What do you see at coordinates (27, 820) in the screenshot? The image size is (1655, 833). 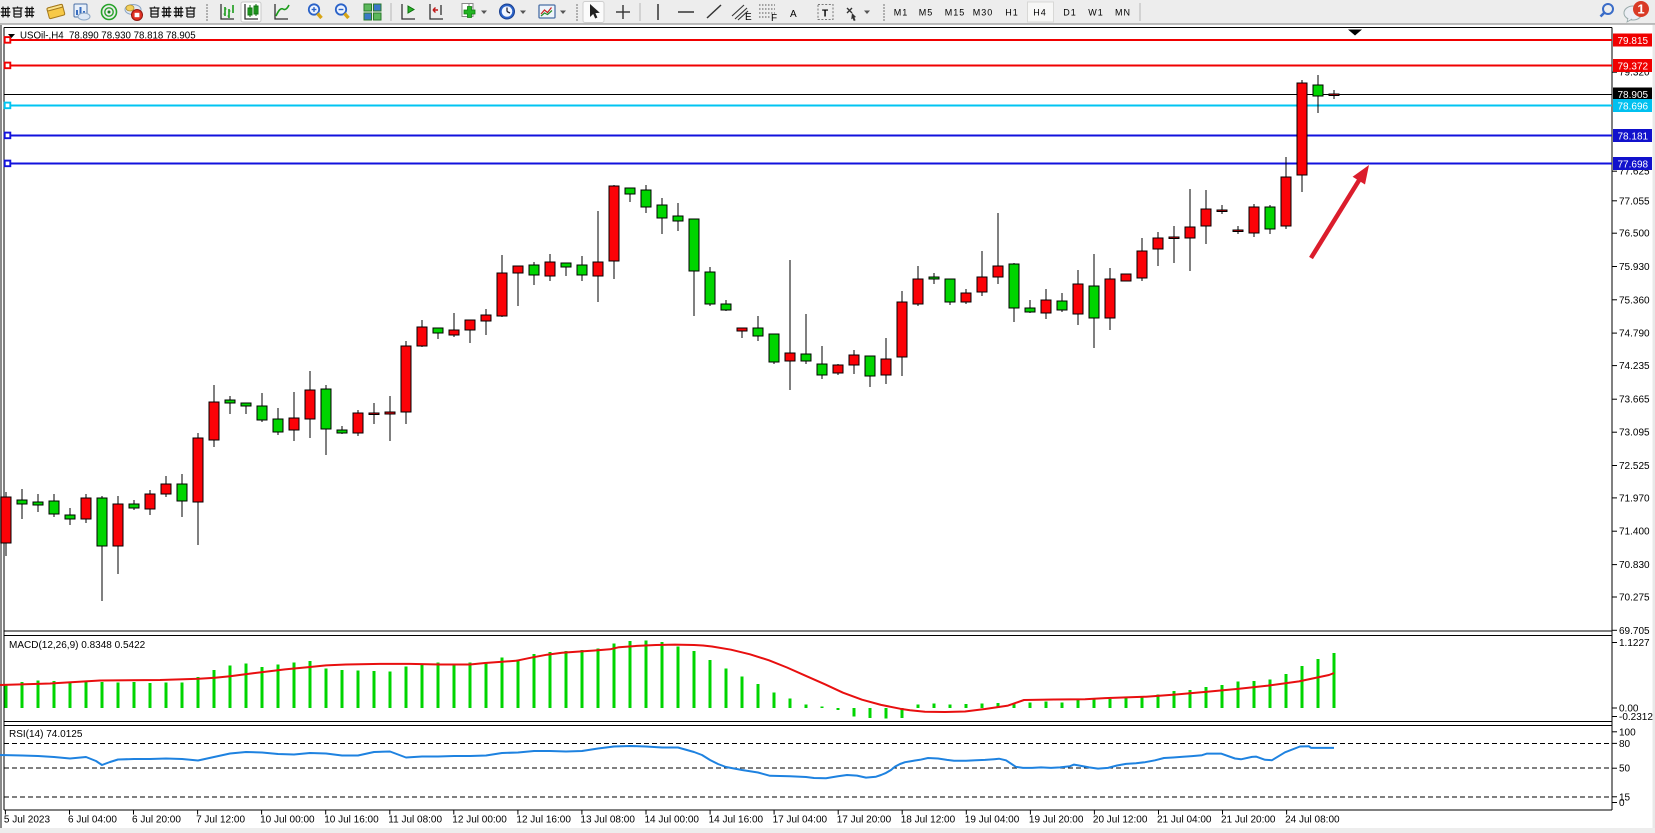 I see `svg-text: 5 Jul 2023` at bounding box center [27, 820].